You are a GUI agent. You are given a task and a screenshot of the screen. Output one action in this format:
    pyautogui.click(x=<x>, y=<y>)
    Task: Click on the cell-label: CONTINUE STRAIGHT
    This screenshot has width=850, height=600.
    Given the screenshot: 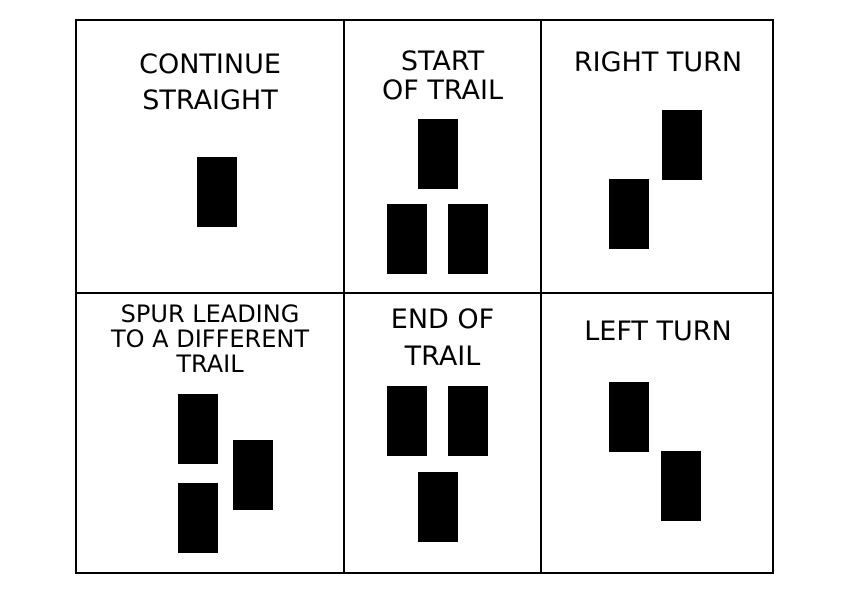 What is the action you would take?
    pyautogui.click(x=210, y=82)
    